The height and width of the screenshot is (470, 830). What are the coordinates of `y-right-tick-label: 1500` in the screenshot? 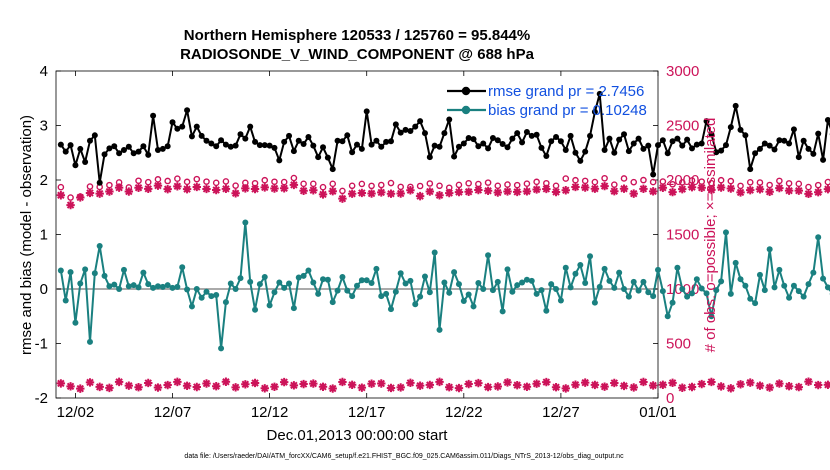 It's located at (682, 235).